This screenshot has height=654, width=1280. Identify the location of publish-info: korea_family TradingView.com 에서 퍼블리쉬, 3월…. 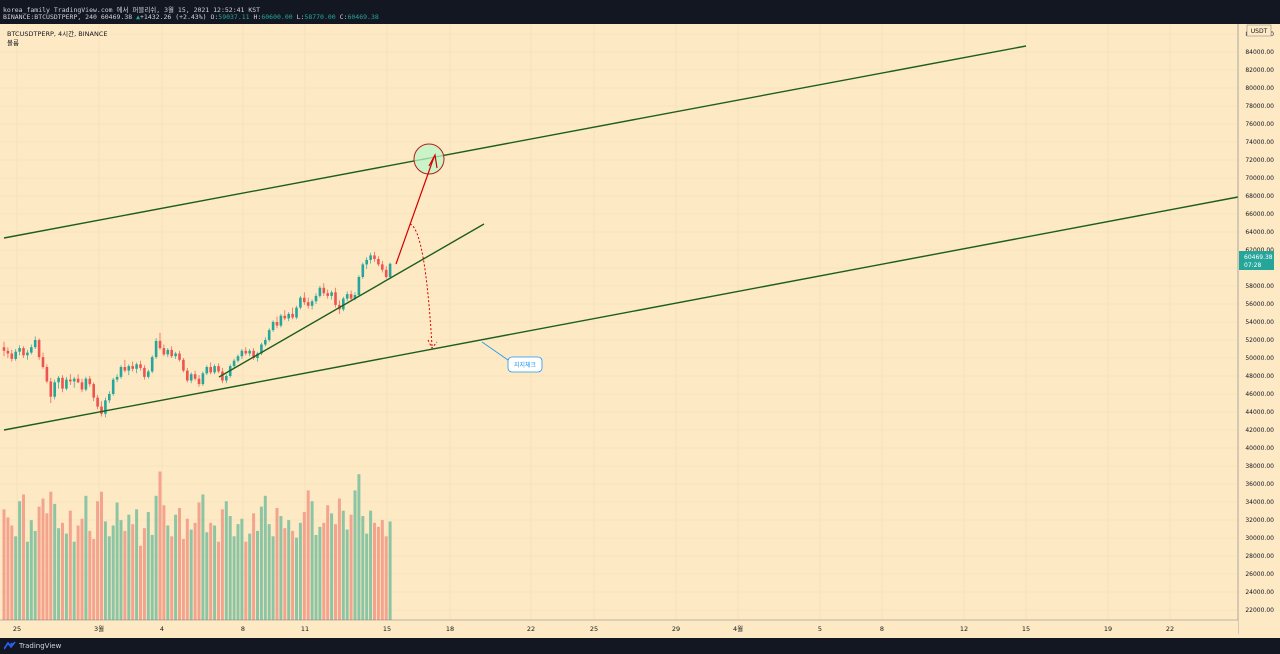
(132, 10).